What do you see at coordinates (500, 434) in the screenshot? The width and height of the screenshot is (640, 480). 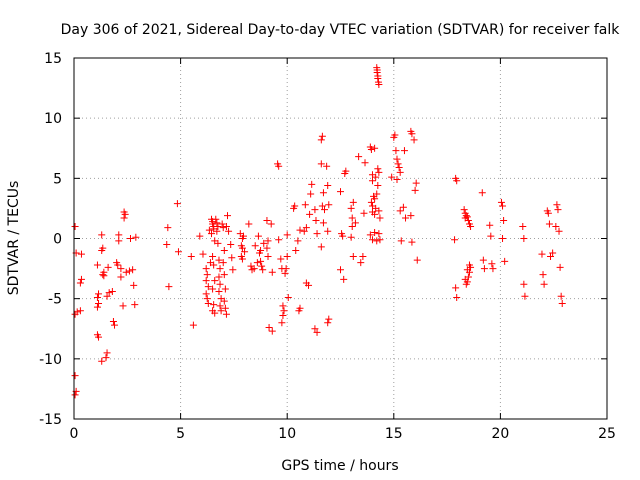 I see `x-tick-label: 20` at bounding box center [500, 434].